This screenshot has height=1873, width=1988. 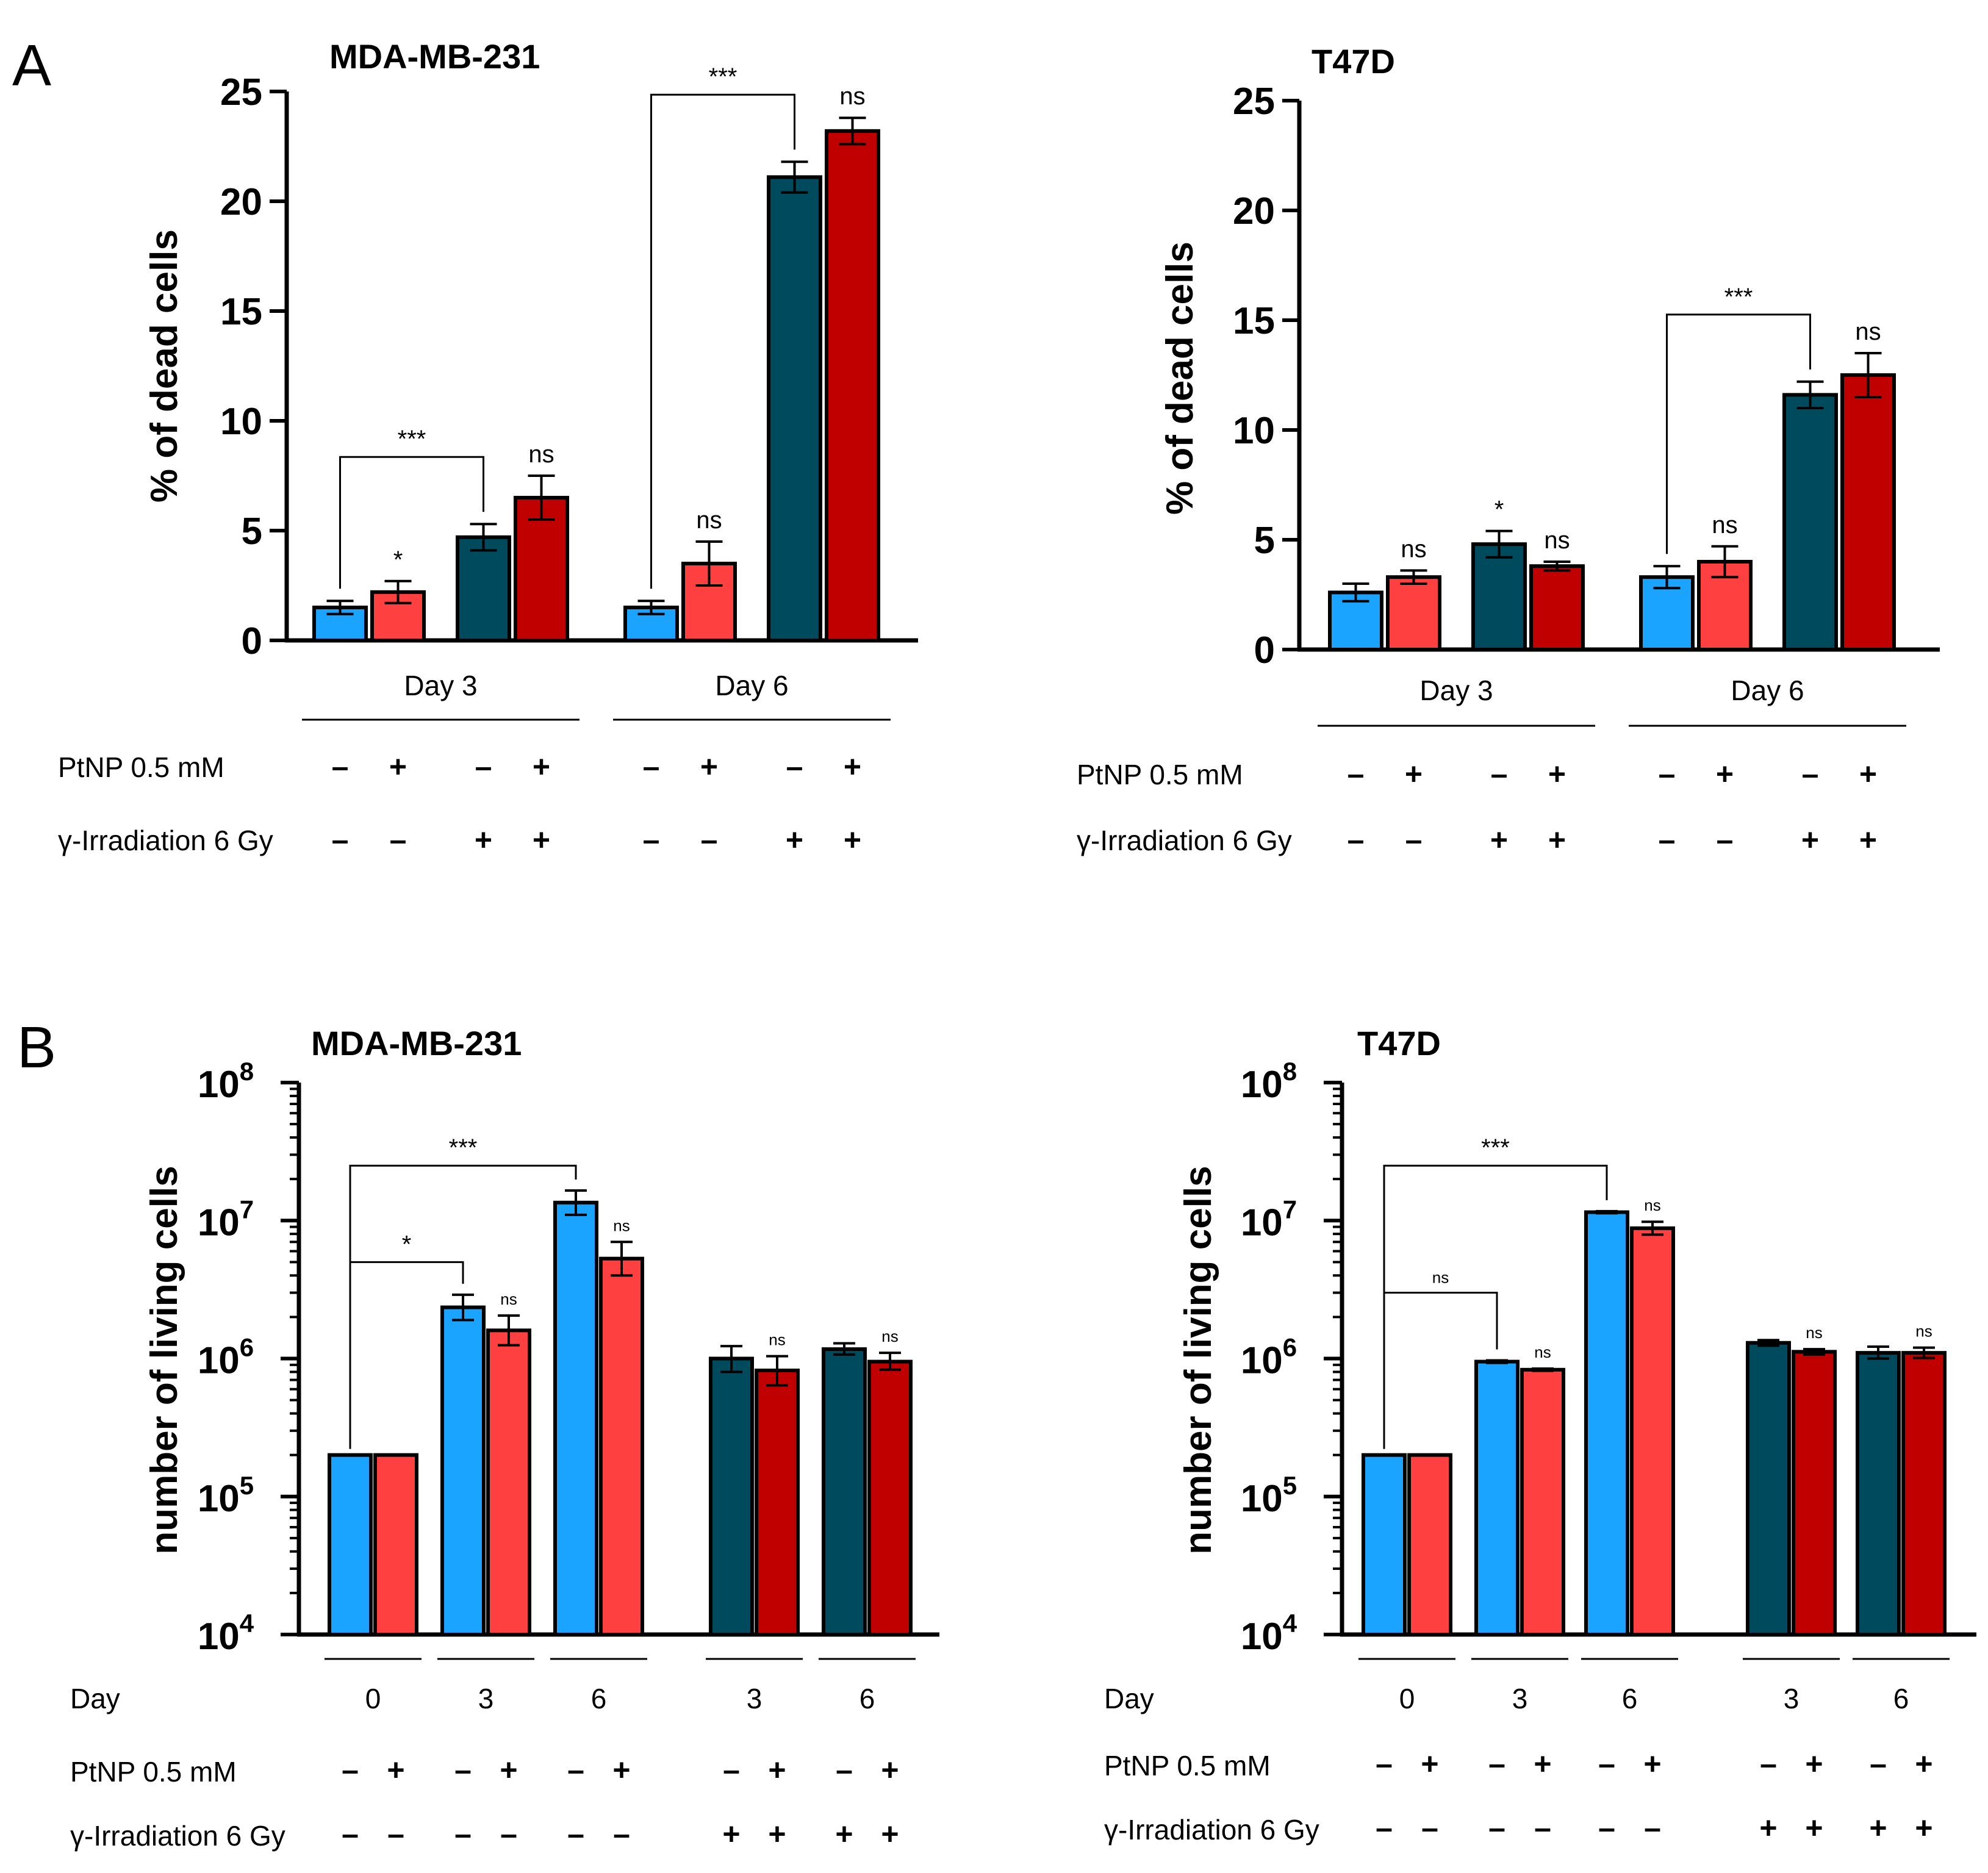 I want to click on chart-title: MDA-MB-231, so click(x=434, y=56).